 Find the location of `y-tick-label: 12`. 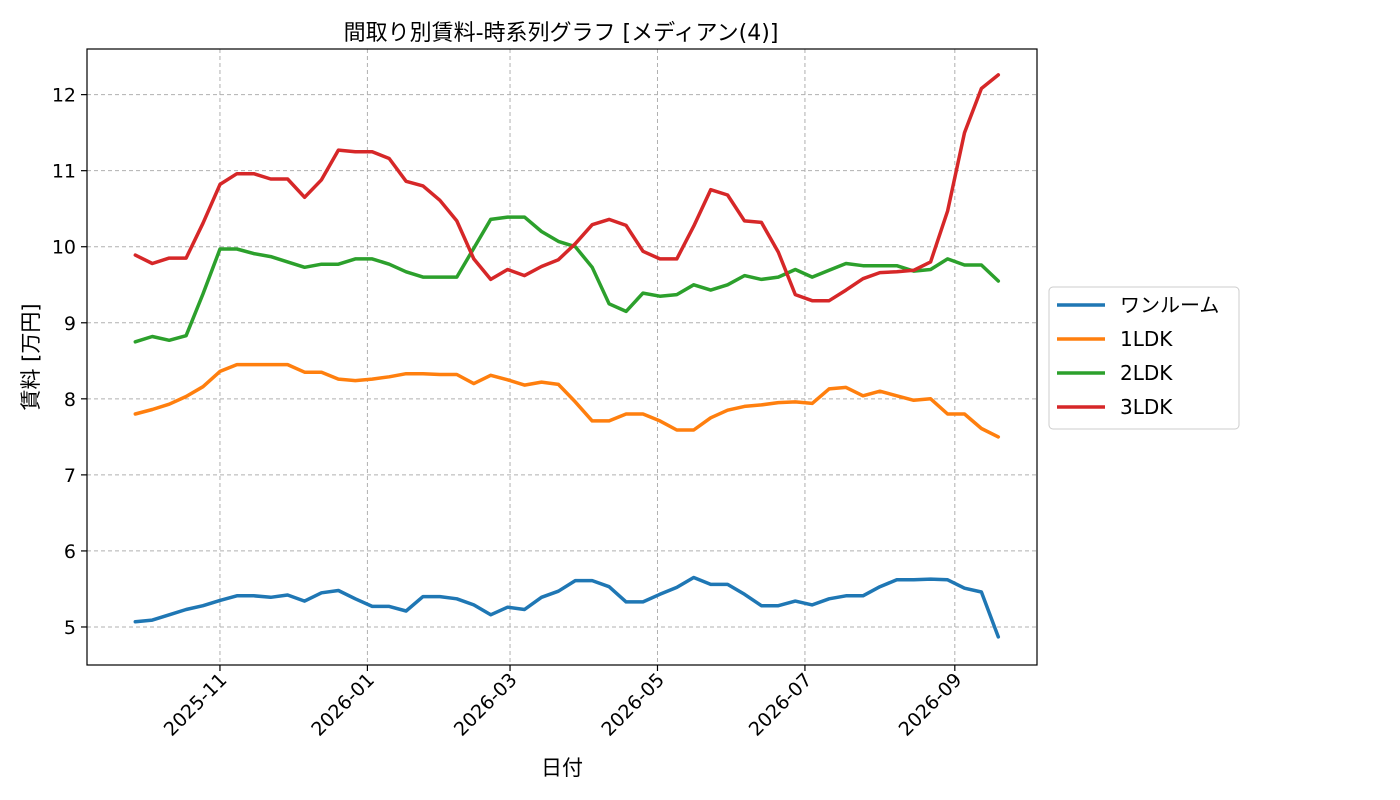

y-tick-label: 12 is located at coordinates (64, 96).